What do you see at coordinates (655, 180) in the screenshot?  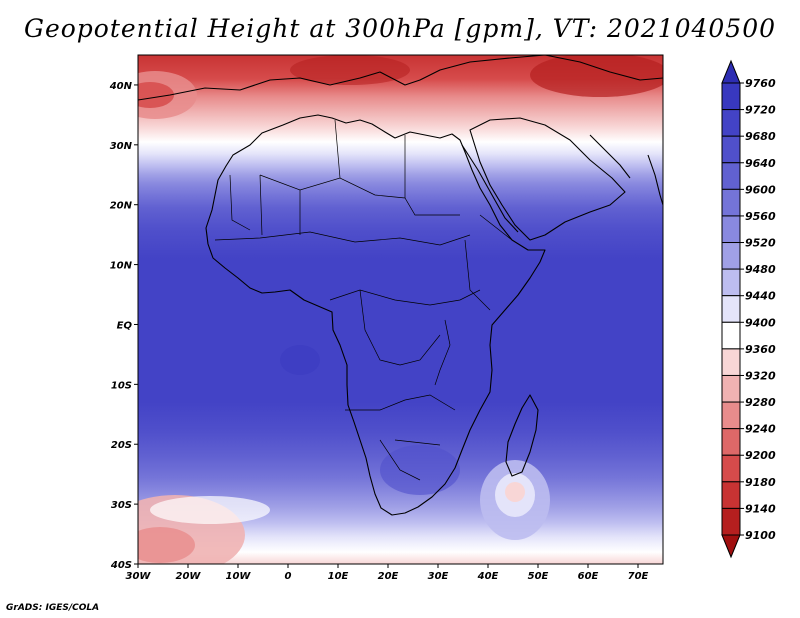 I see `india-coast` at bounding box center [655, 180].